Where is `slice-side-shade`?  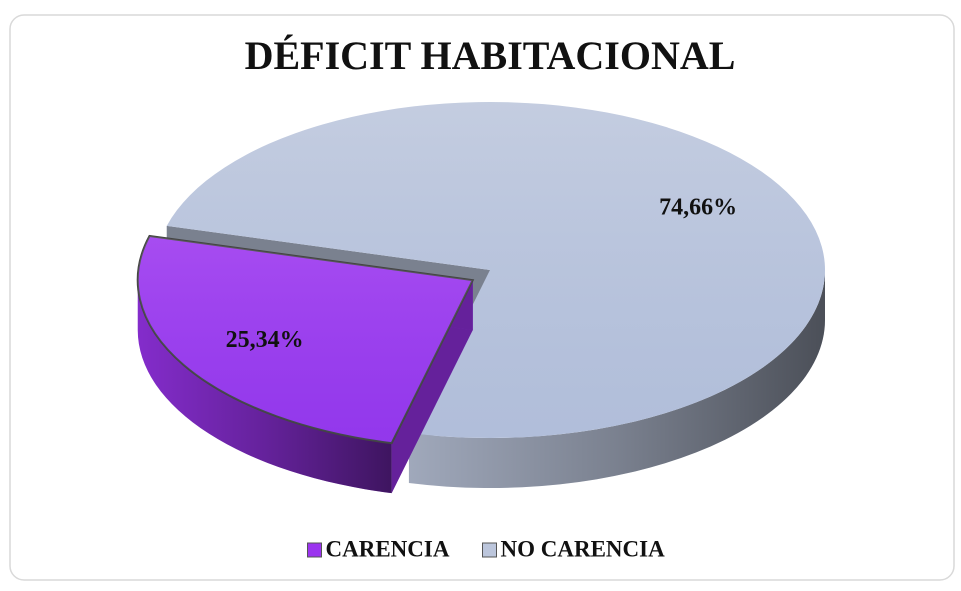
slice-side-shade is located at coordinates (264, 387).